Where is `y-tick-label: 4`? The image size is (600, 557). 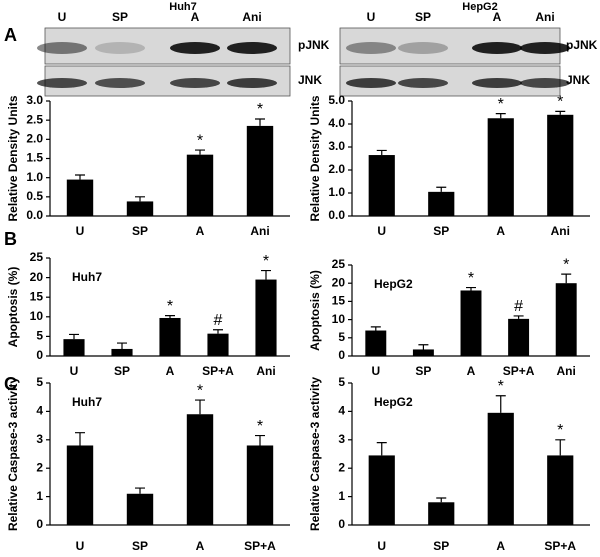 y-tick-label: 4 is located at coordinates (341, 411).